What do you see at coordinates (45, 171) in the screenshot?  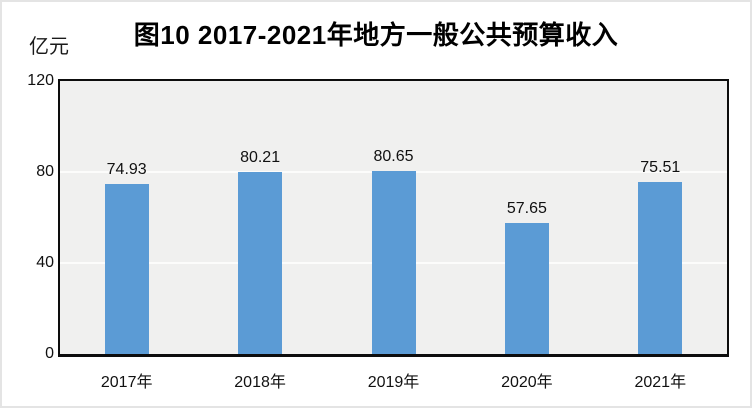 I see `y-tick-label-80: 80` at bounding box center [45, 171].